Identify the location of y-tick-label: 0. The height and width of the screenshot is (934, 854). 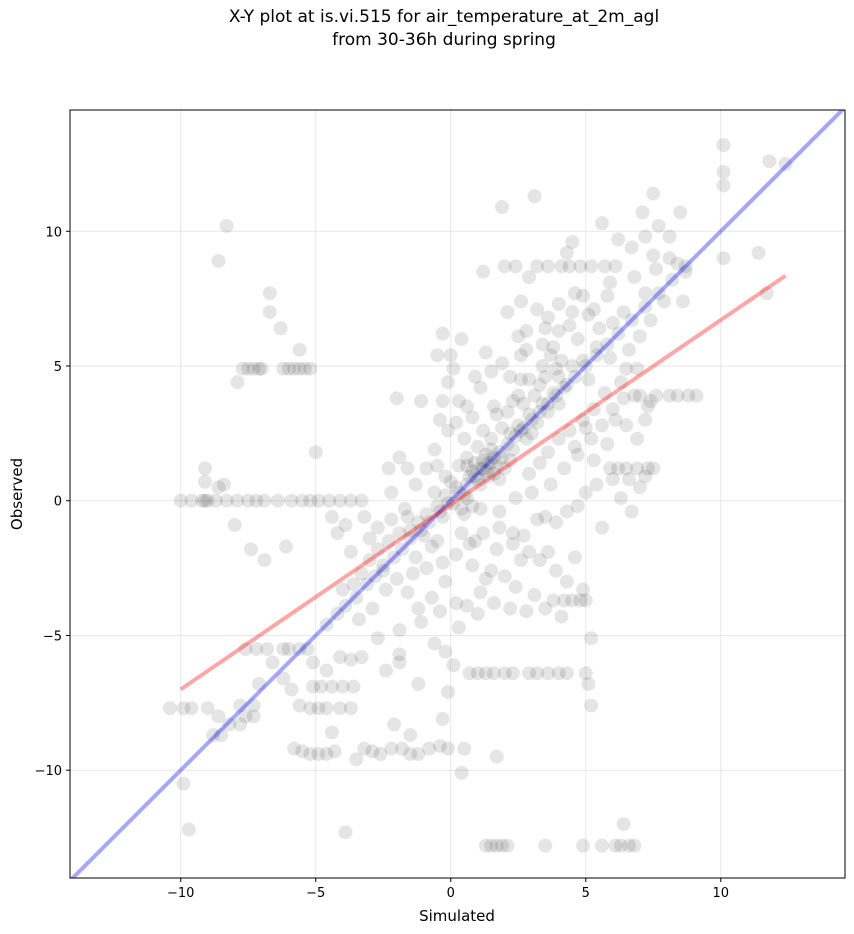
(58, 502).